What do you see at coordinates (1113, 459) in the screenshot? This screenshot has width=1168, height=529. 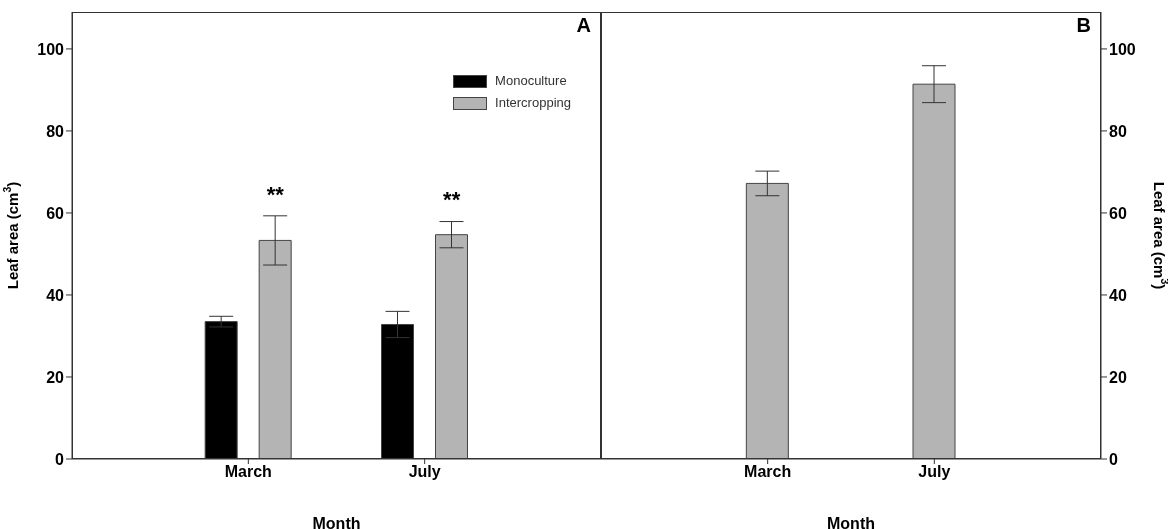 I see `y2-tick-label: 0` at bounding box center [1113, 459].